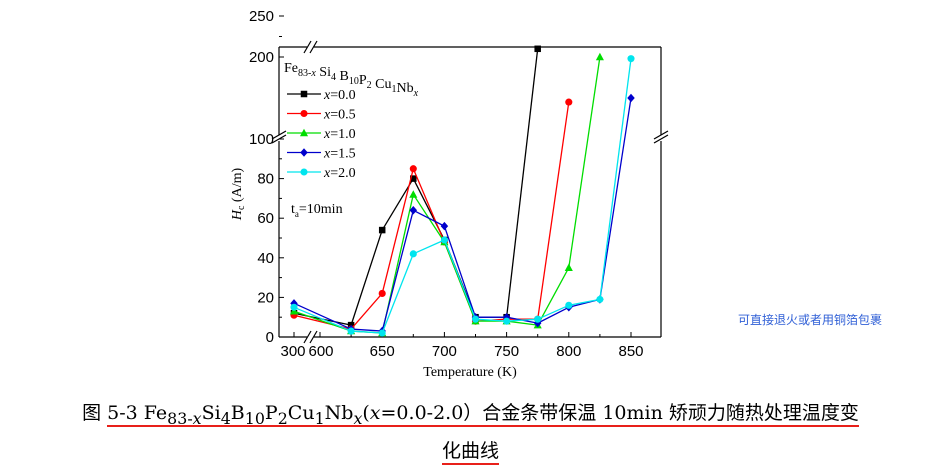 The width and height of the screenshot is (941, 471). What do you see at coordinates (568, 351) in the screenshot?
I see `x-tick-label: 800` at bounding box center [568, 351].